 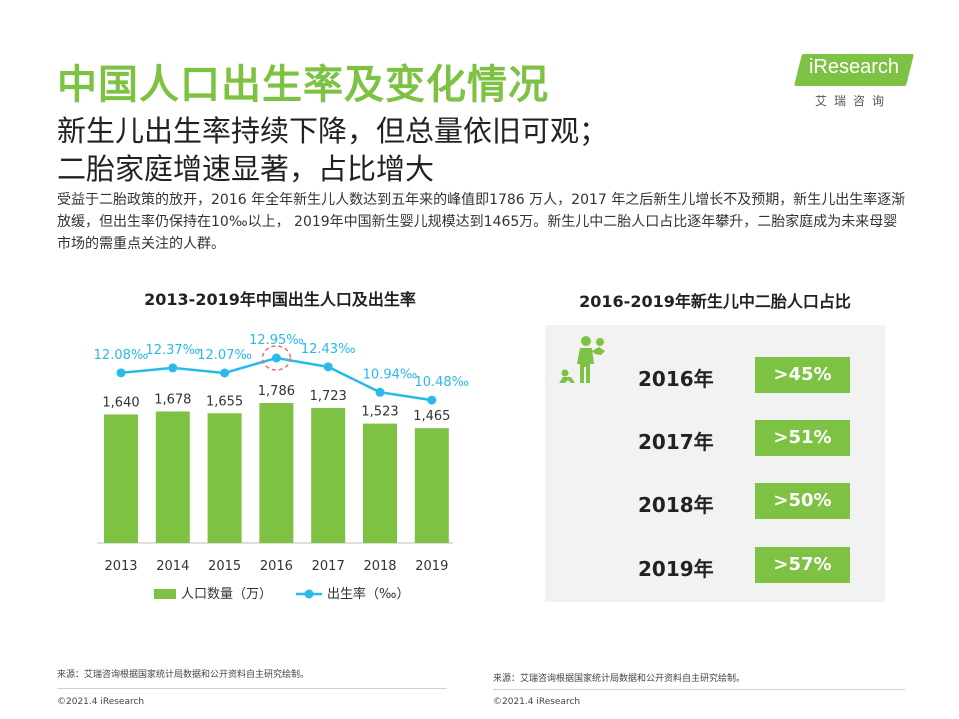 I want to click on share-year: 2018年, so click(x=676, y=505).